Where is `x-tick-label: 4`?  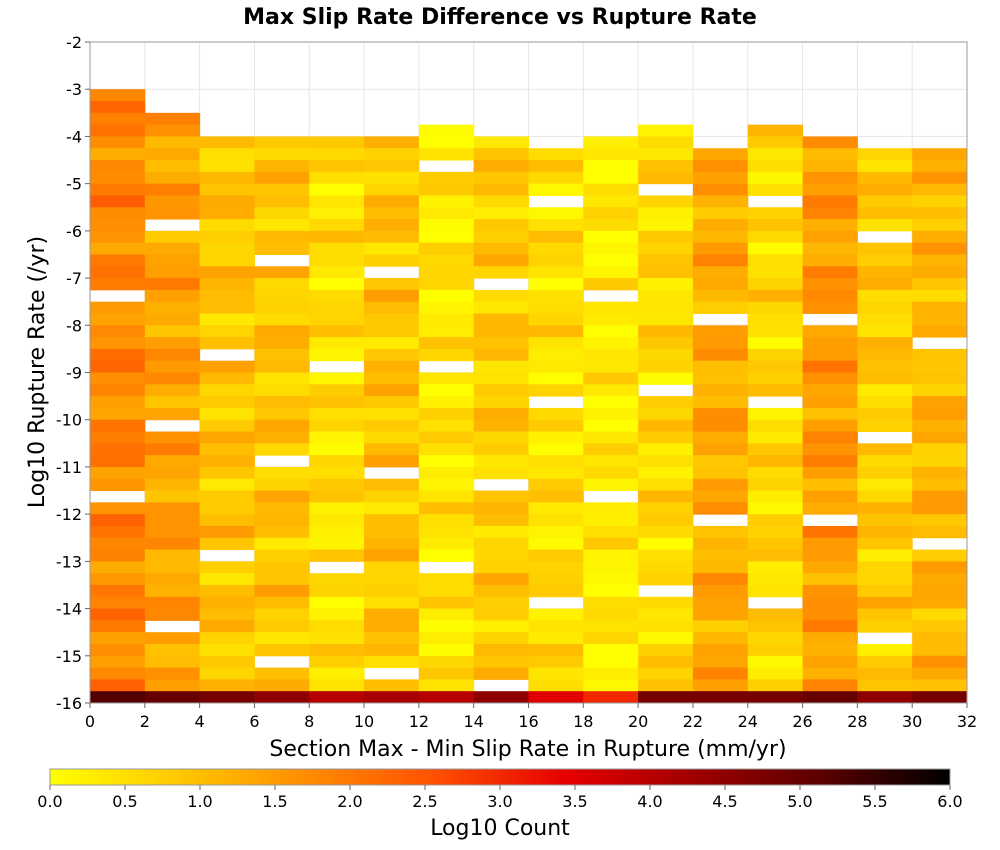 x-tick-label: 4 is located at coordinates (200, 721).